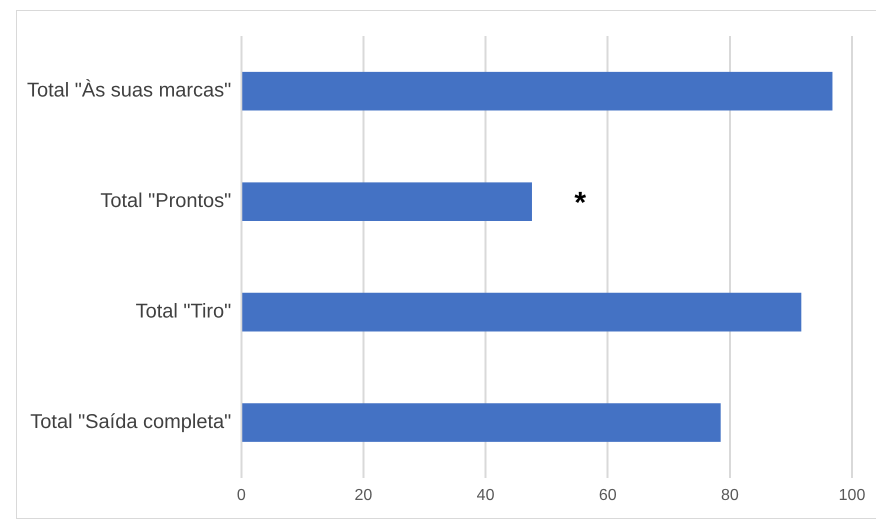 This screenshot has height=519, width=876. Describe the element at coordinates (184, 311) in the screenshot. I see `y-tick-label: Total "Tiro"` at that location.